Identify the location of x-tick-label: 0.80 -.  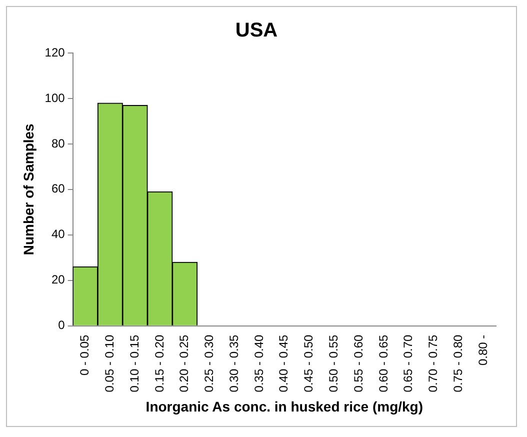
(483, 350).